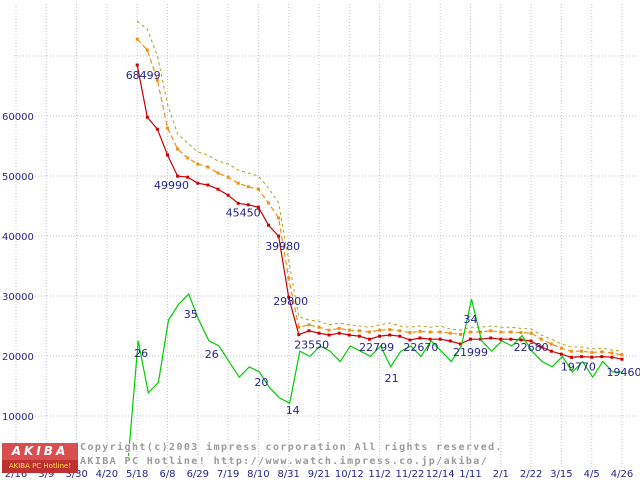  Describe the element at coordinates (349, 474) in the screenshot. I see `x-tick-label: 10/12` at that location.